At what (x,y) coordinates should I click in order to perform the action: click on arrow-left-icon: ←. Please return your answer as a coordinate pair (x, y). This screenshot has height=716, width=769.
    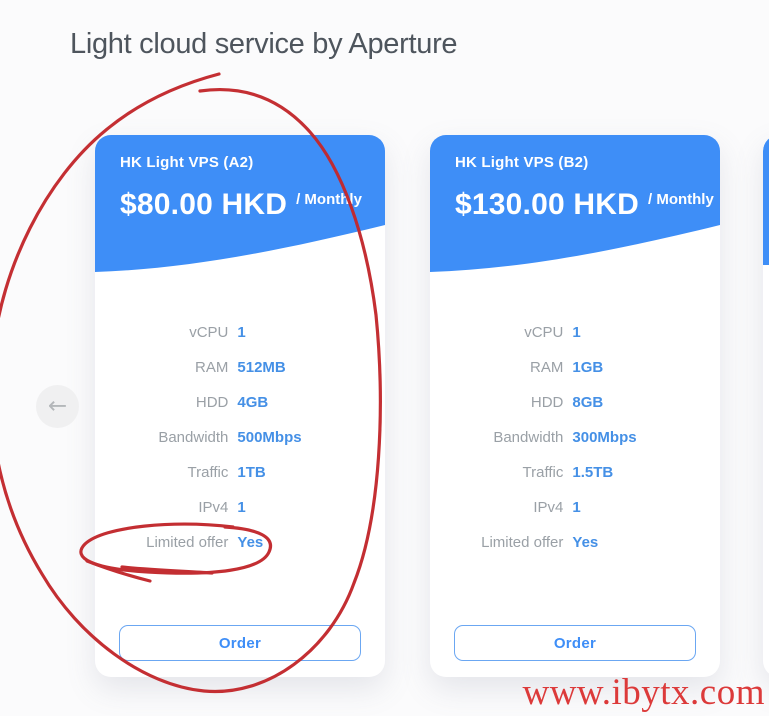
    Looking at the image, I should click on (57, 406).